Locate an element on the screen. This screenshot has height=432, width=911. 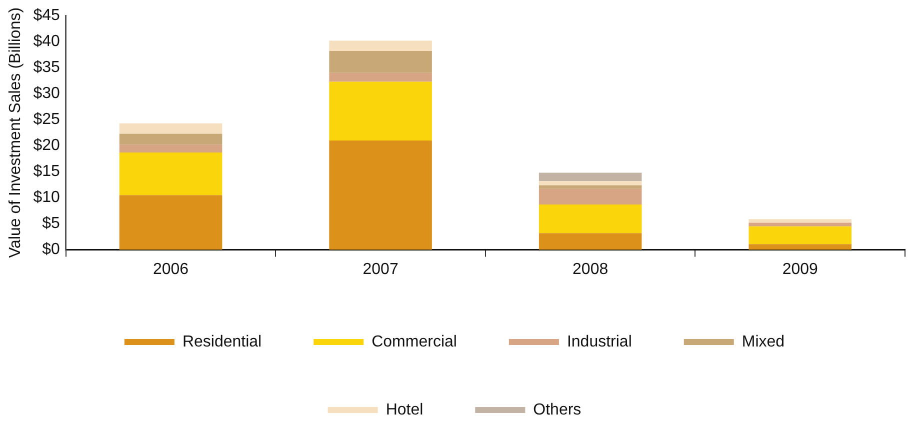
x-tick-label: 2006 is located at coordinates (170, 269).